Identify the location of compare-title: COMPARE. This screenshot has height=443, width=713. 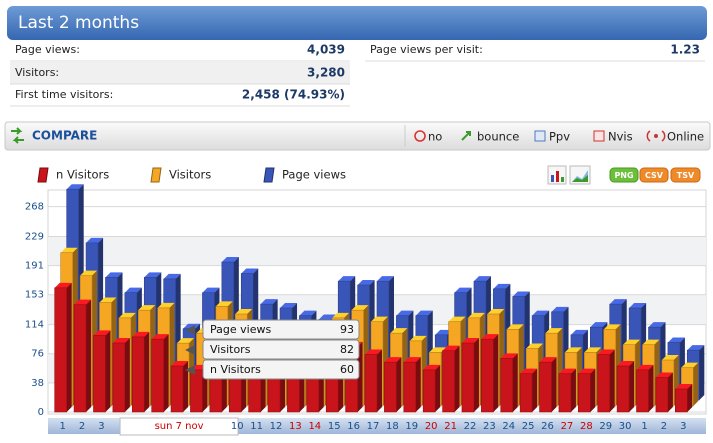
(64, 136).